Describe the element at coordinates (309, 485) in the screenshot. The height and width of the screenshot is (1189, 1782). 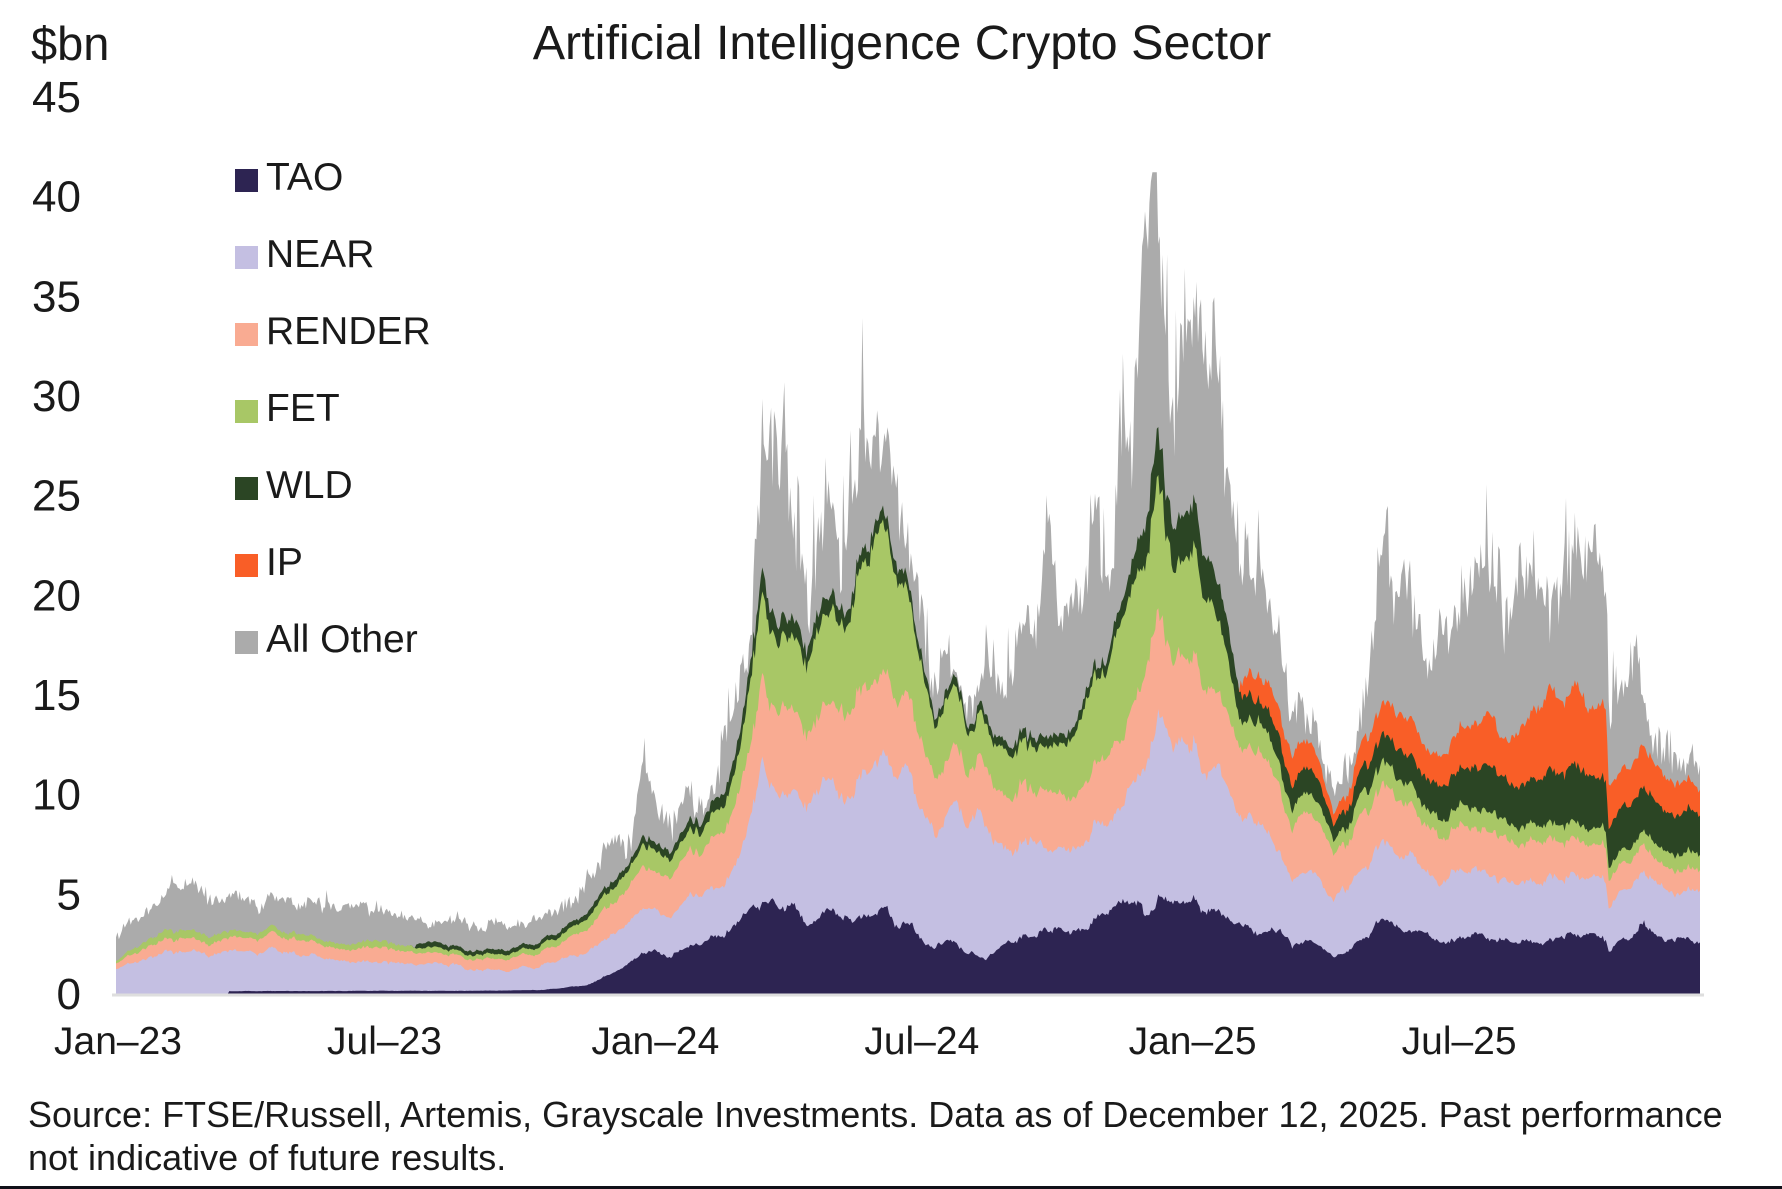
I see `svg-text: WLD` at that location.